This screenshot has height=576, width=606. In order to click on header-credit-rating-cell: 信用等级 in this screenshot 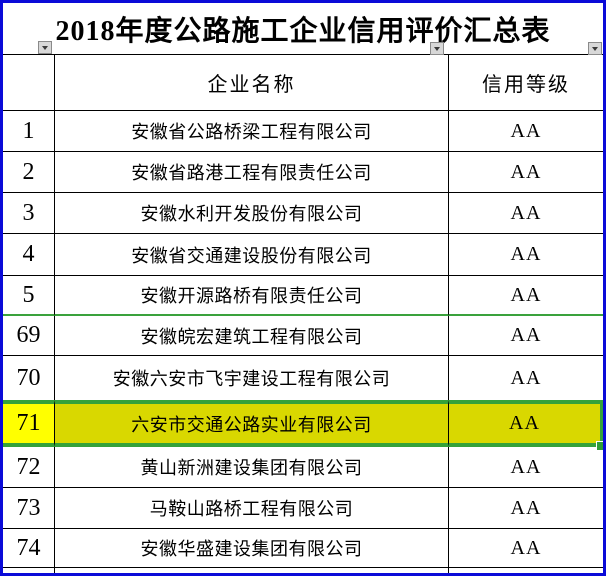, I will do `click(526, 83)`.